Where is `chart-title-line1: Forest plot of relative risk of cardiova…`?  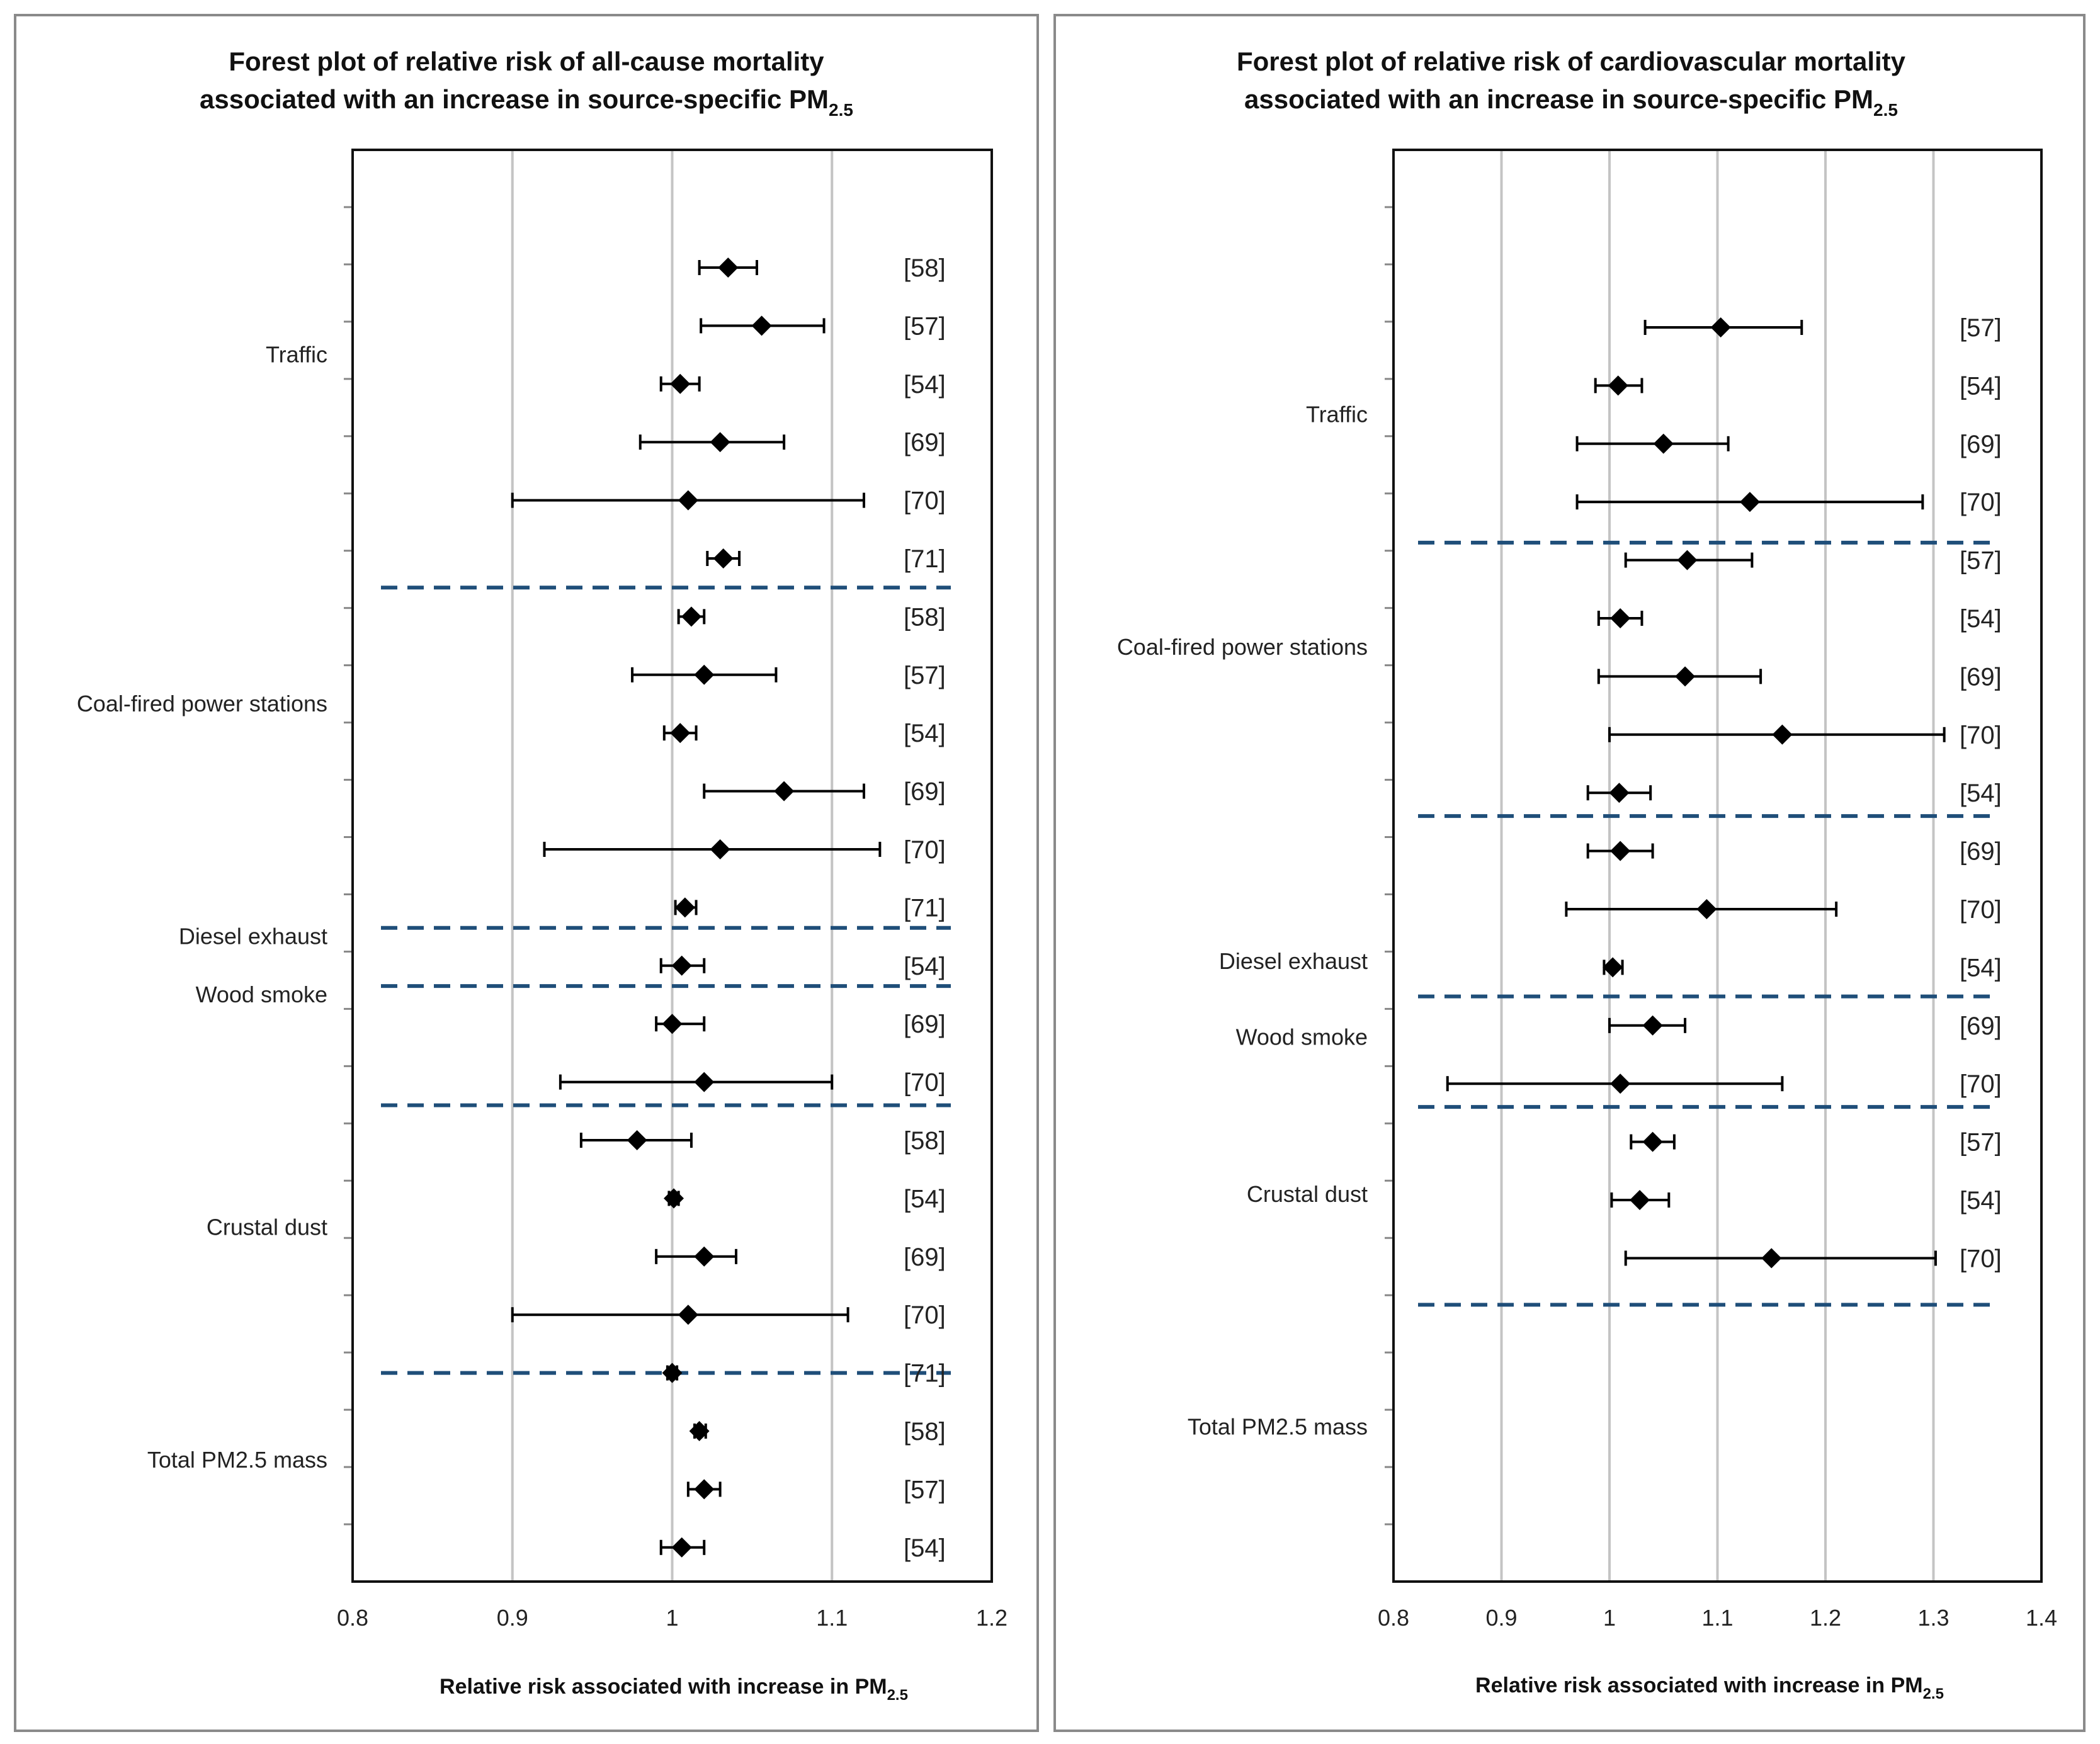
chart-title-line1: Forest plot of relative risk of cardiova… is located at coordinates (1571, 61).